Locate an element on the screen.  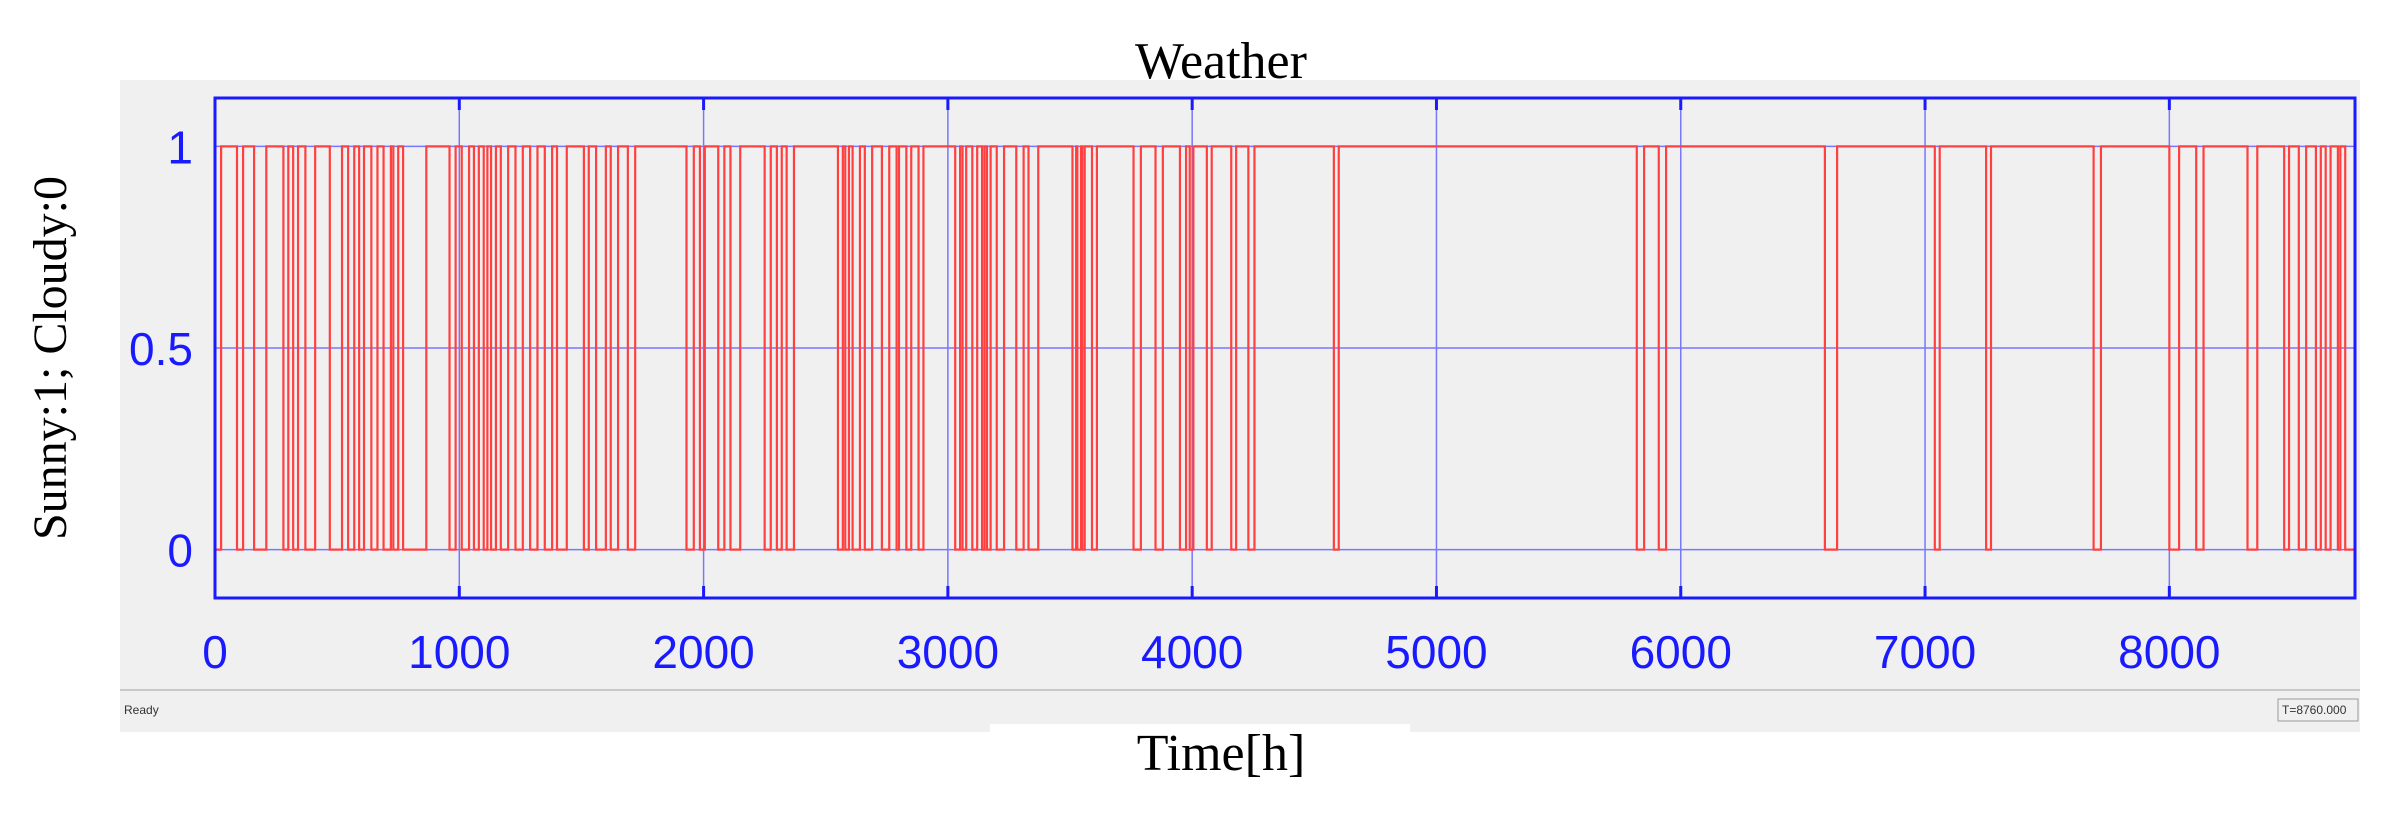
status-right-box is located at coordinates (2318, 710).